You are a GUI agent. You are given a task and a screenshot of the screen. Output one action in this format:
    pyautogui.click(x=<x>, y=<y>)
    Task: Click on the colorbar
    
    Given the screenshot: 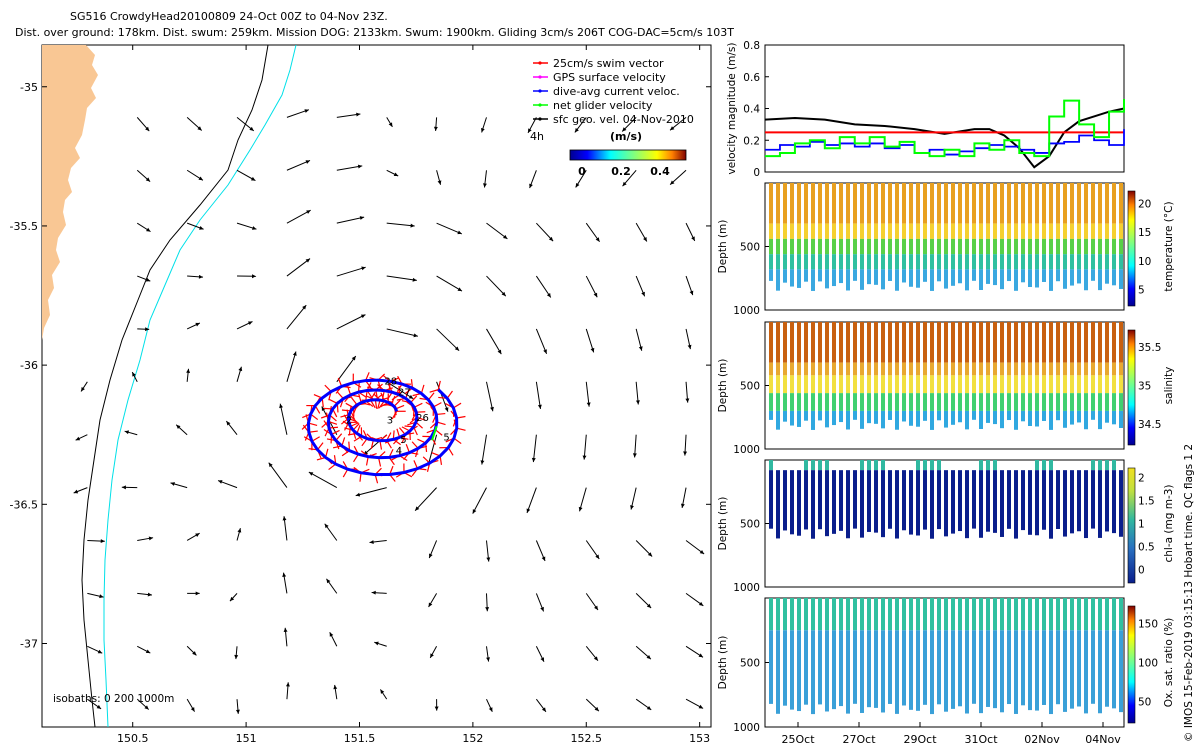 What is the action you would take?
    pyautogui.click(x=1131, y=248)
    